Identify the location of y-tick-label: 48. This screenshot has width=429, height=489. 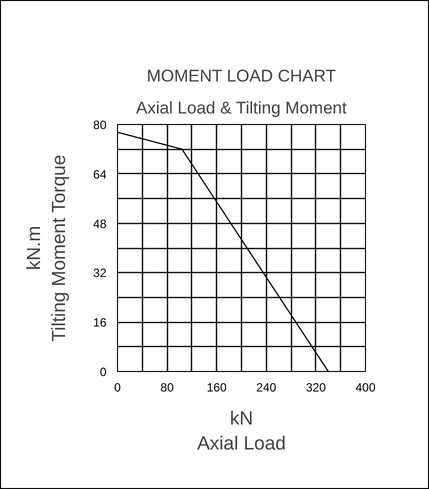
(100, 223).